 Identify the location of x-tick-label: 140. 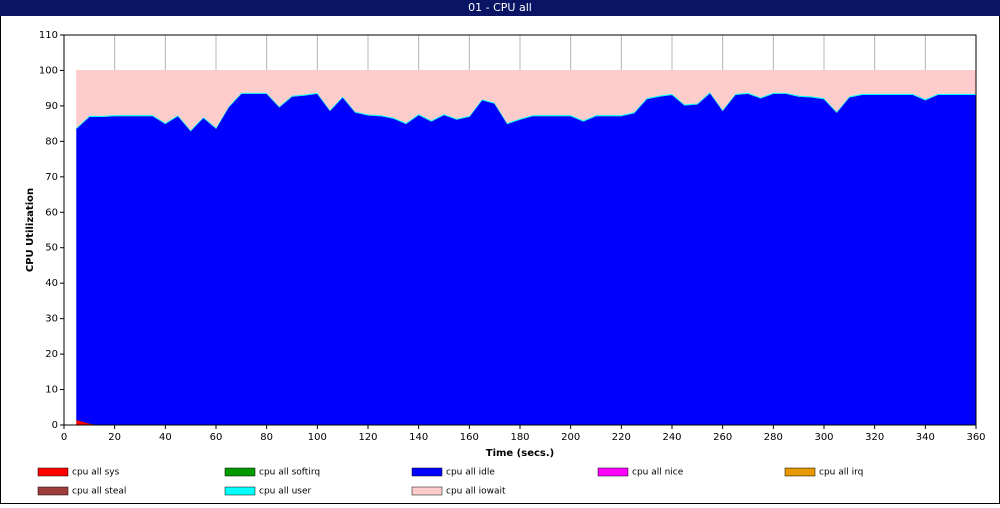
(418, 437).